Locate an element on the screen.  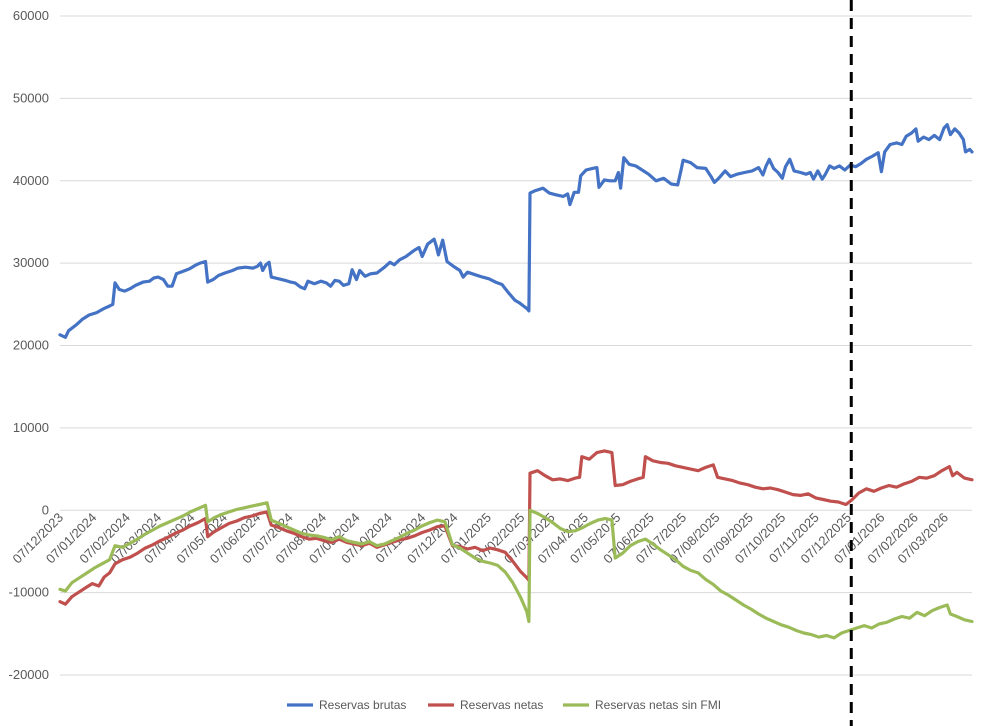
legend-label-3: Reservas netas sin FMI is located at coordinates (658, 705).